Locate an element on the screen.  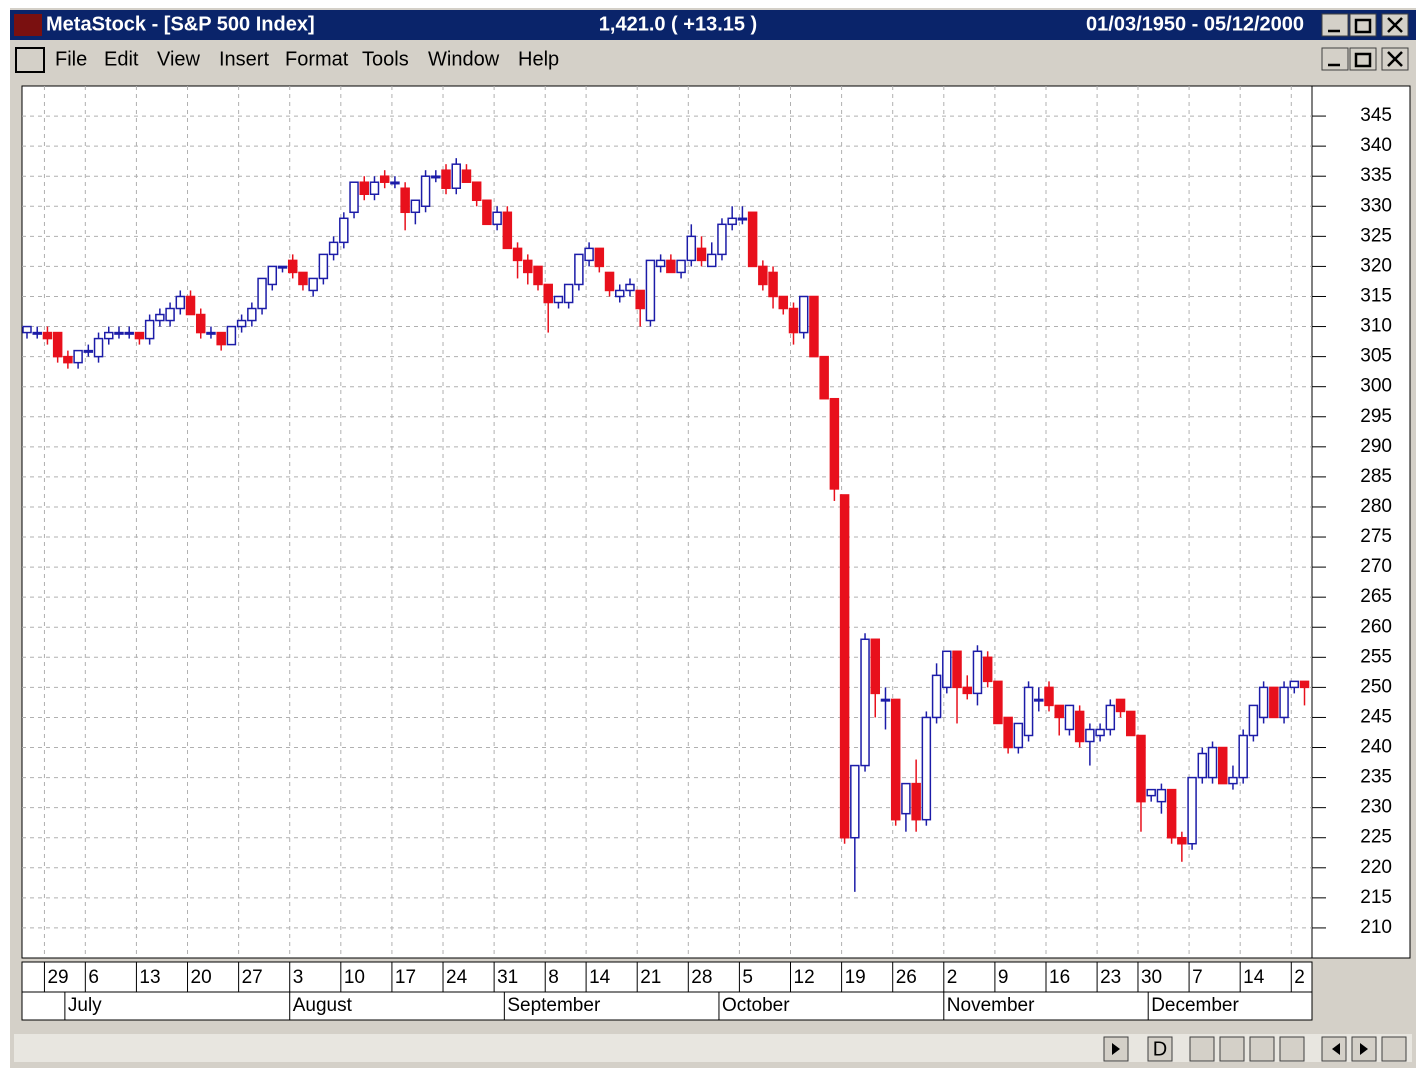
toolbar-buttons is located at coordinates (1255, 1049).